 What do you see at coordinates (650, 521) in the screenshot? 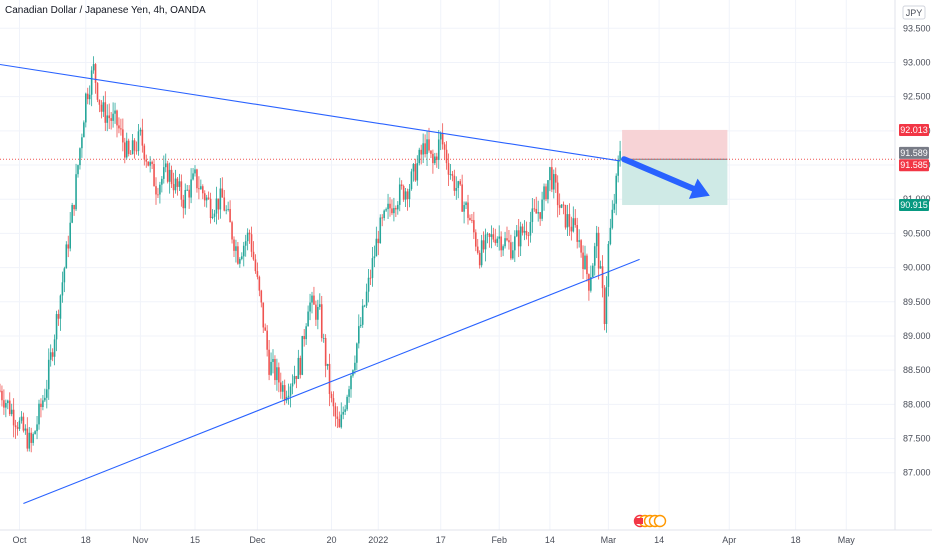
I see `event-markers` at bounding box center [650, 521].